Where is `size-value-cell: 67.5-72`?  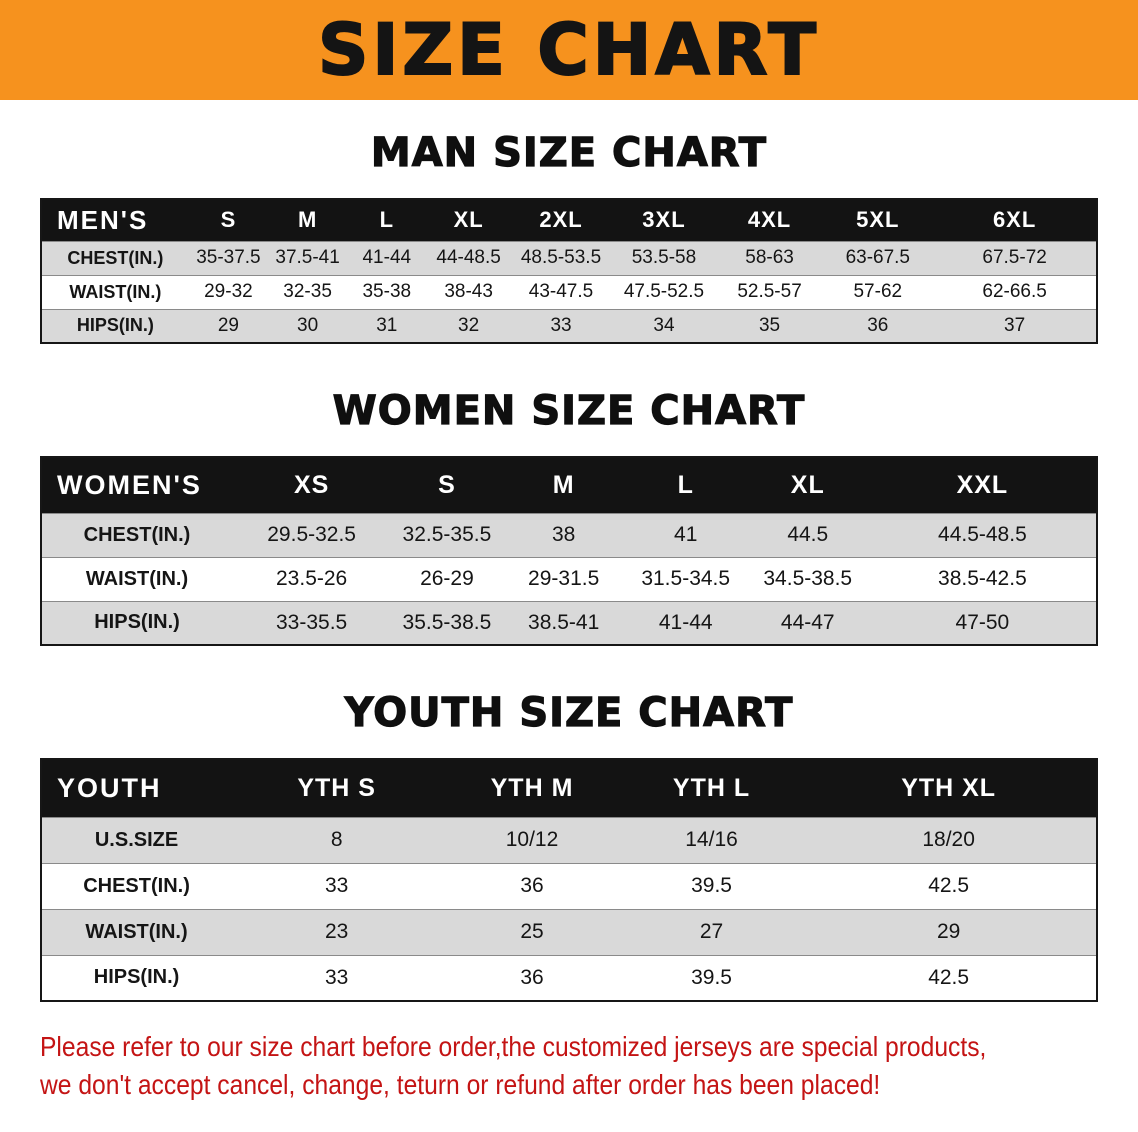 size-value-cell: 67.5-72 is located at coordinates (1014, 257).